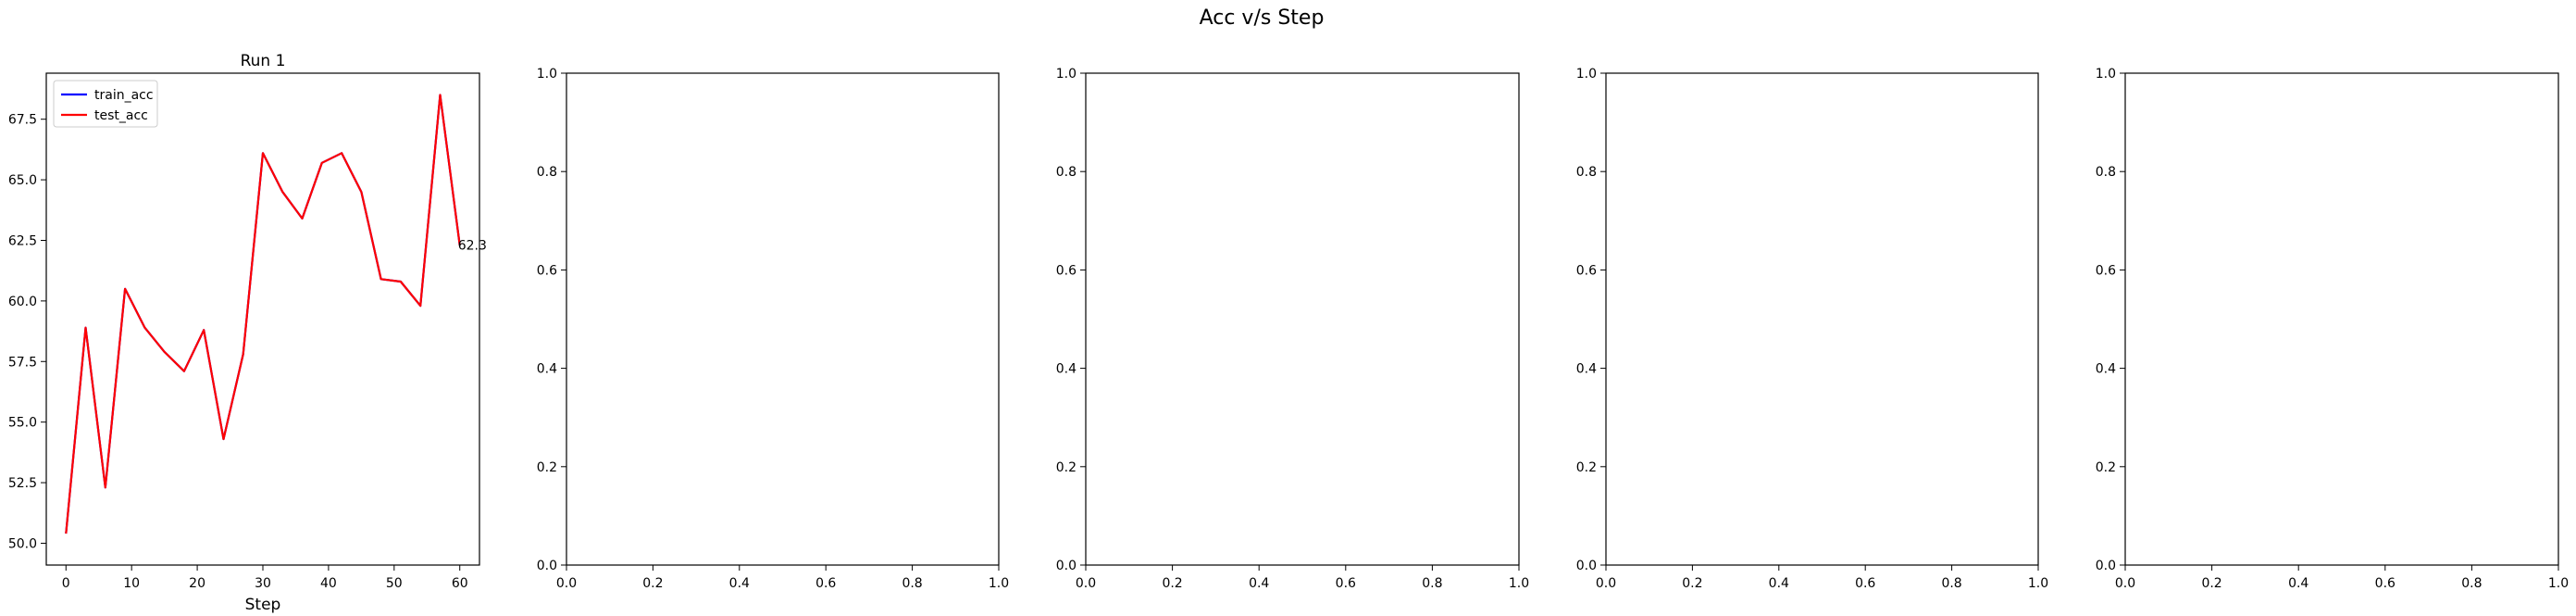 The image size is (2576, 616). I want to click on subplot-3-x-tick-label: 1.0, so click(1519, 583).